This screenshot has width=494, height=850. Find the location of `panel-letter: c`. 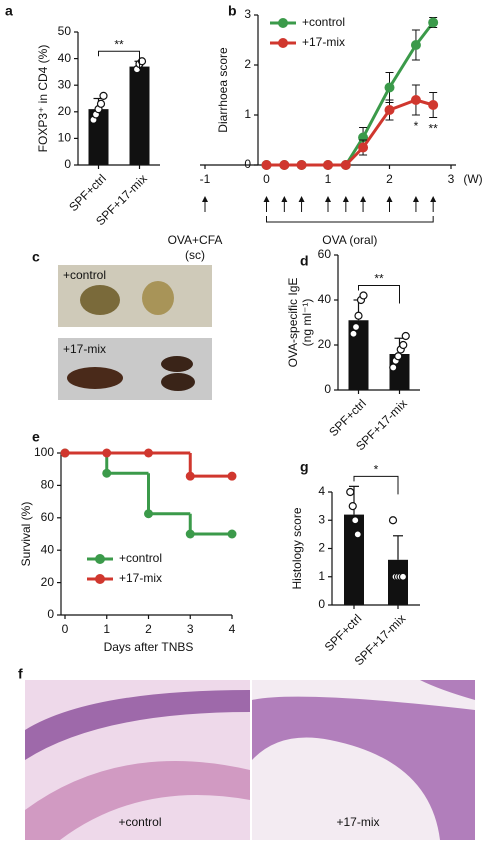

panel-letter: c is located at coordinates (36, 257).